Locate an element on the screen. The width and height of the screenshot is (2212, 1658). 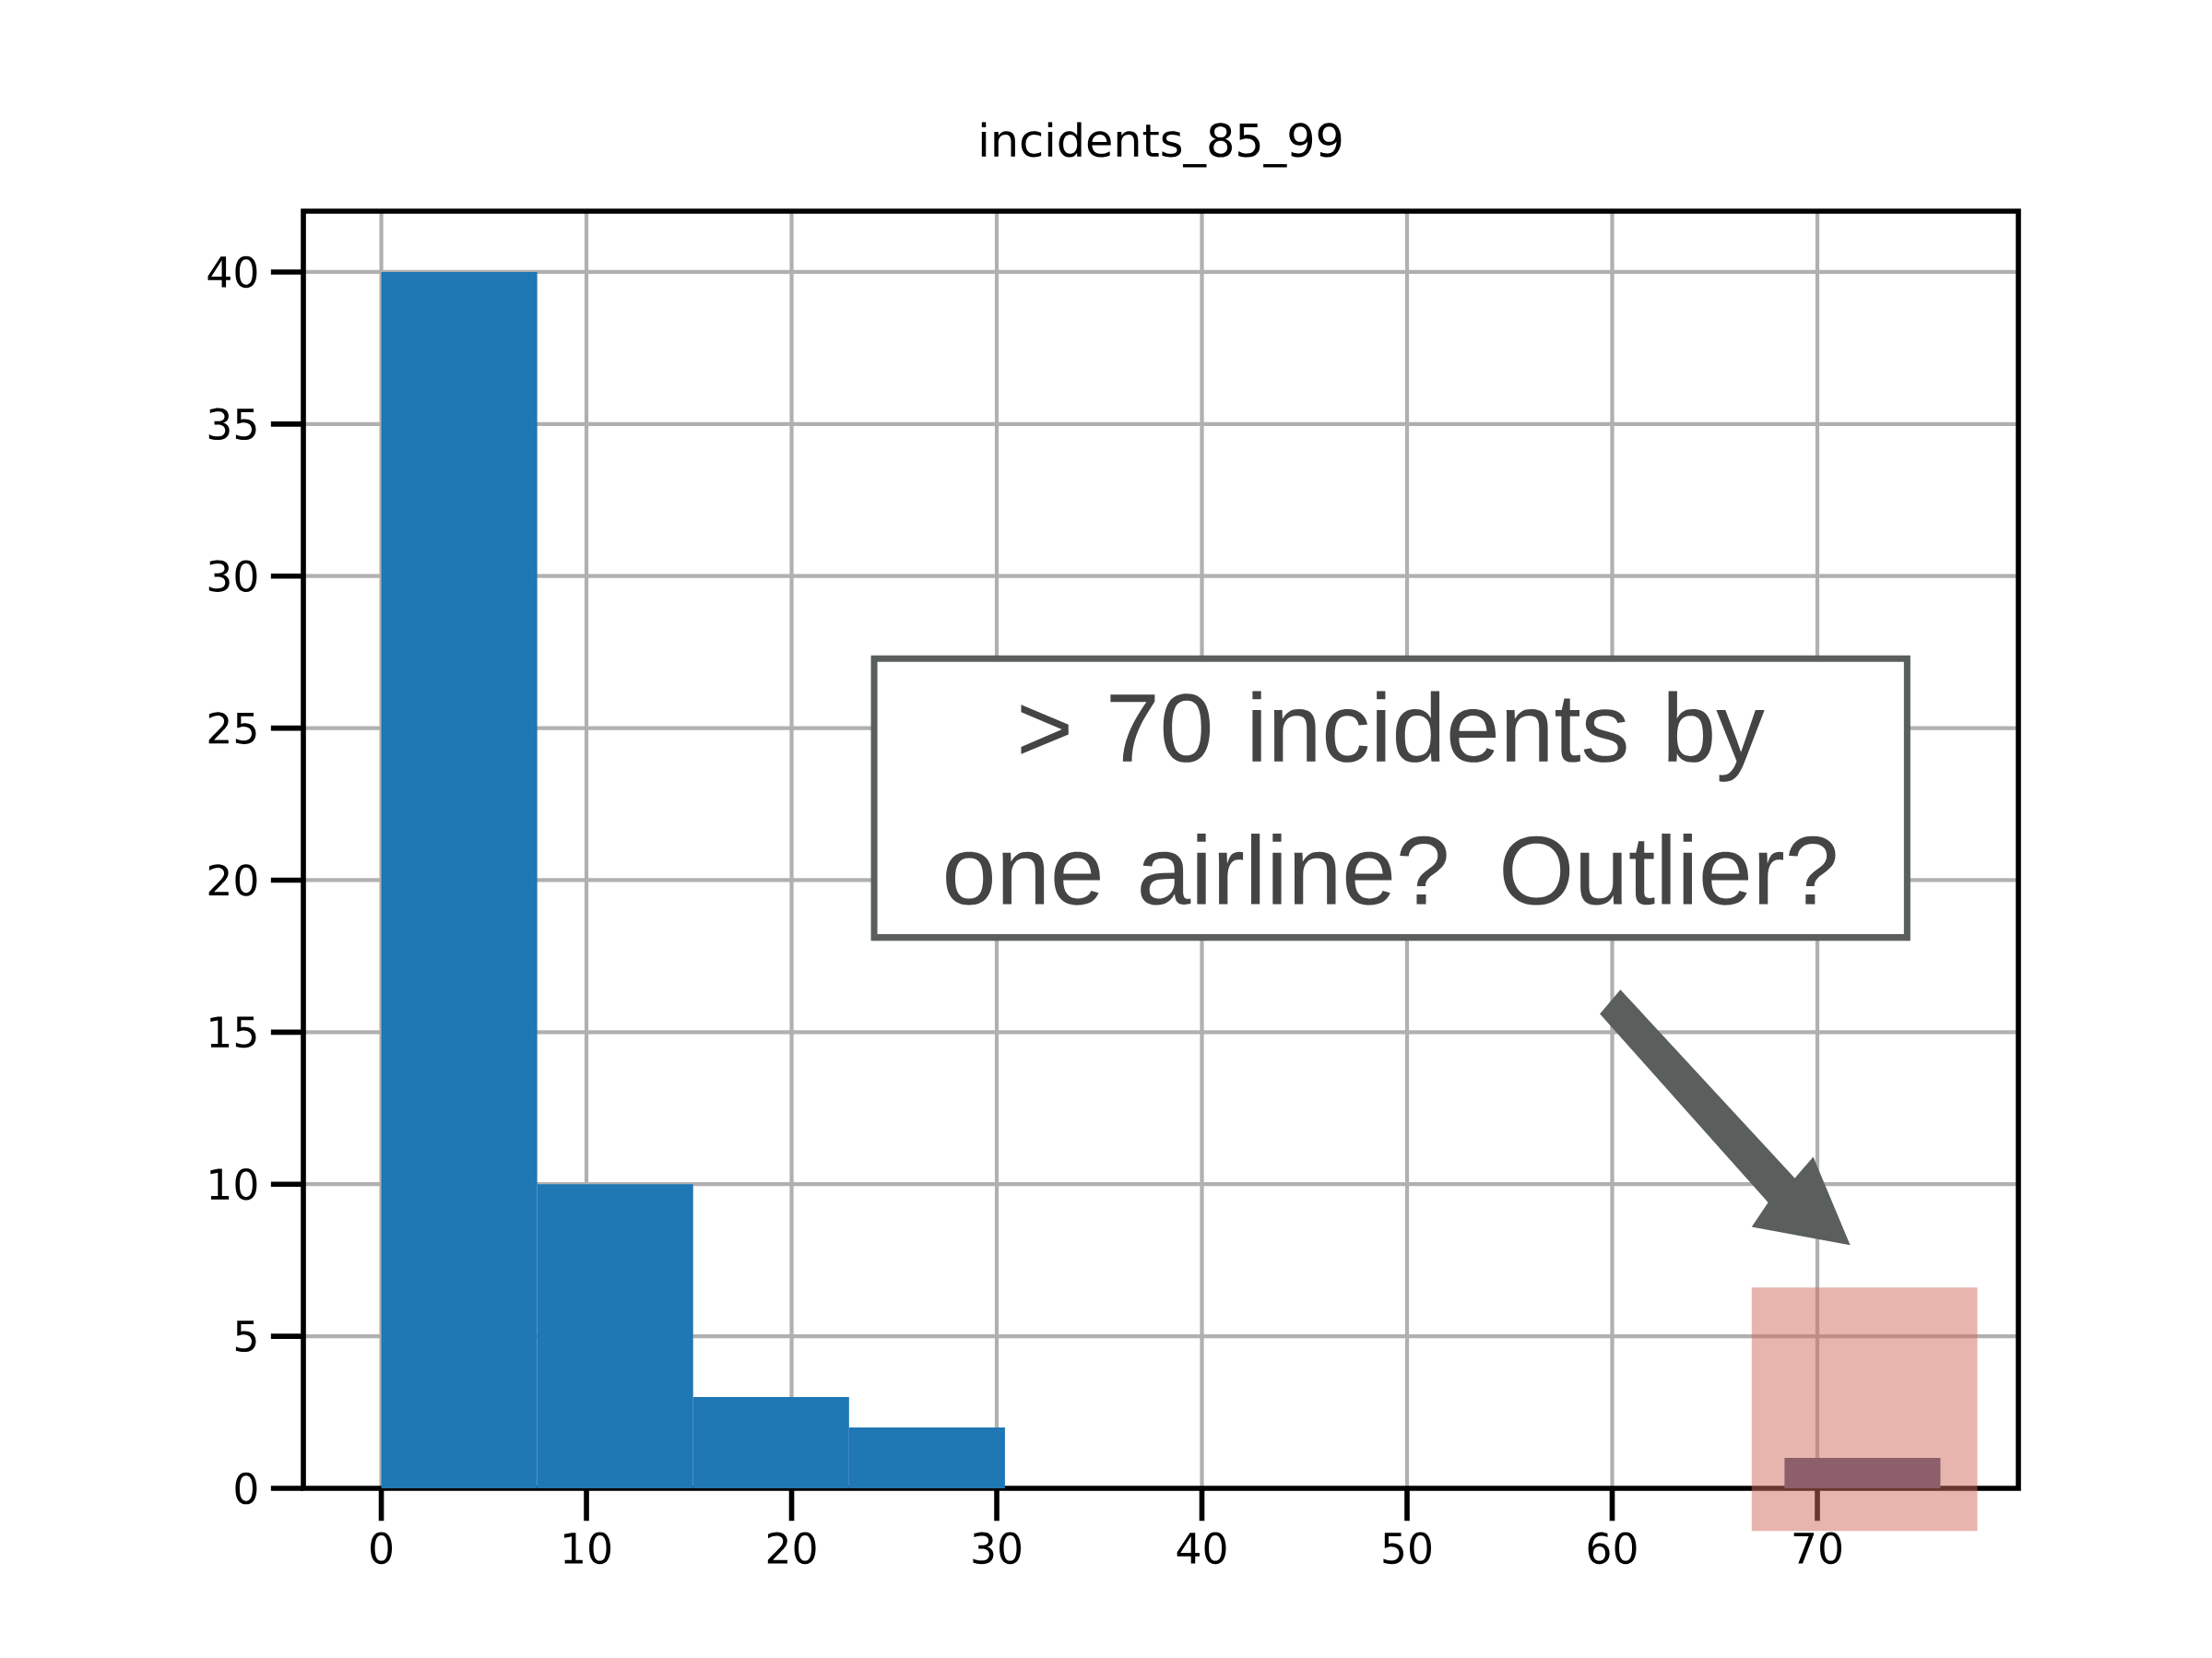
chart-title: incidents_85_99 is located at coordinates (1162, 145).